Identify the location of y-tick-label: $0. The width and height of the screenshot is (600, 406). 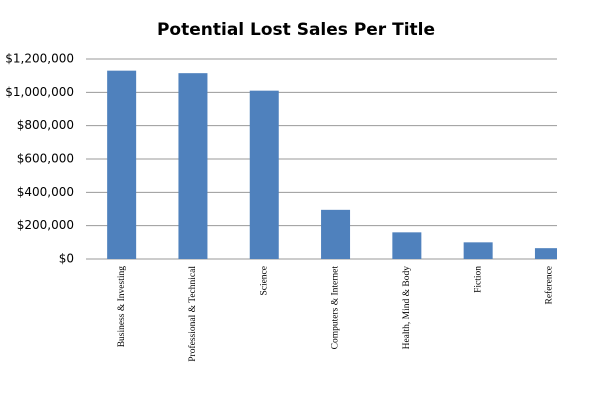
(66, 259).